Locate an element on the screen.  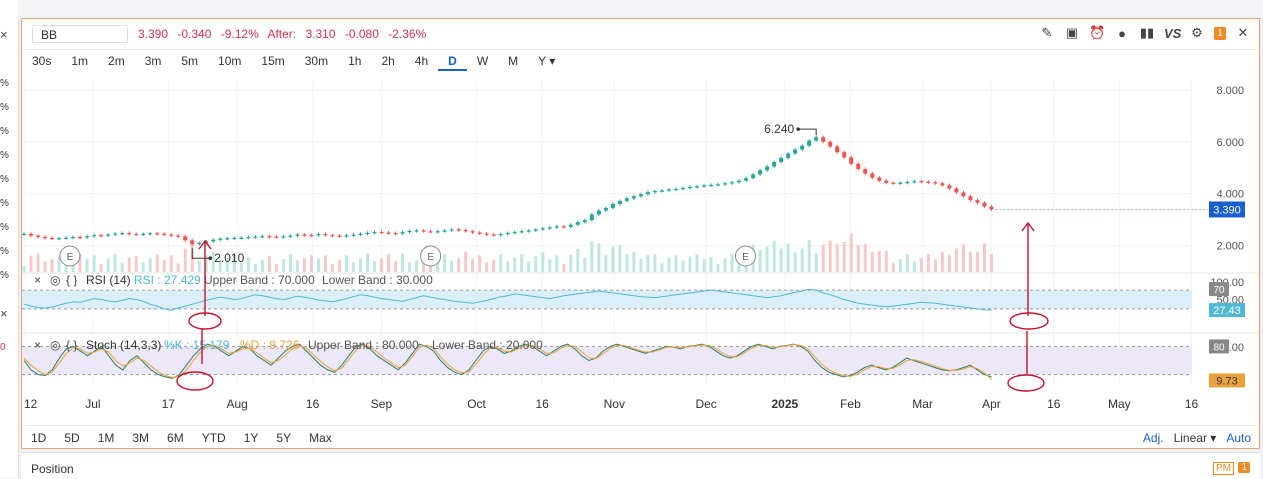
range-6m: 6M is located at coordinates (175, 438).